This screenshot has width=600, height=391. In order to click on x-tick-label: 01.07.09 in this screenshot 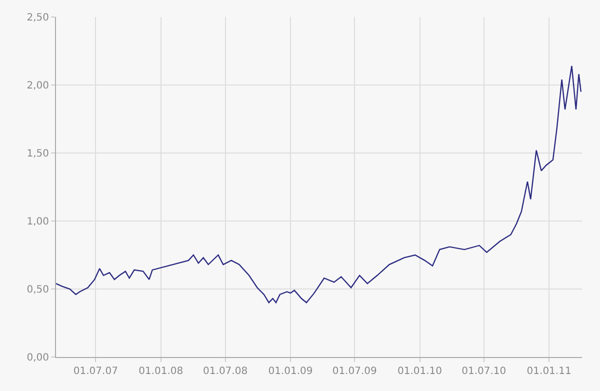, I will do `click(354, 371)`.